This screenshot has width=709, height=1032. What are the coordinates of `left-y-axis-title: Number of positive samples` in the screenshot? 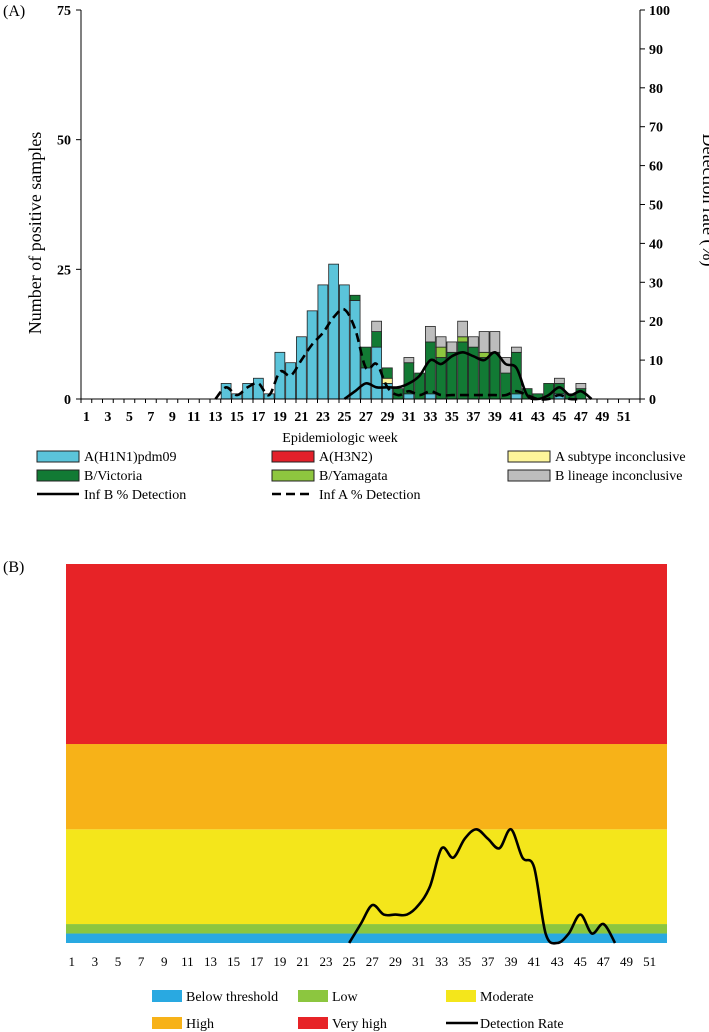 It's located at (35, 233).